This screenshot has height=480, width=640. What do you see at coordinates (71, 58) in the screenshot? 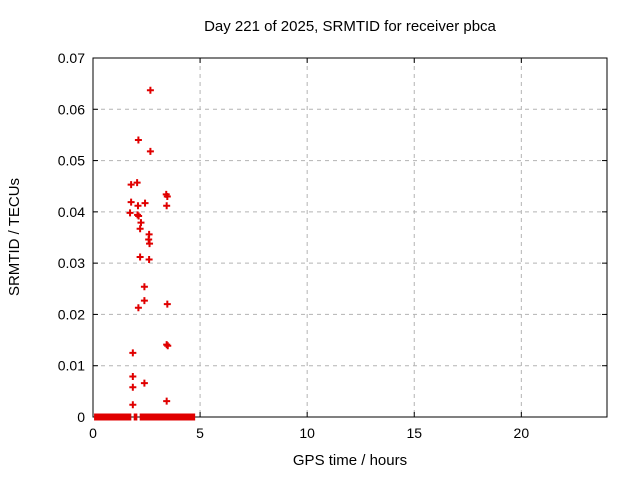
I see `y-tick-label: 0.07` at bounding box center [71, 58].